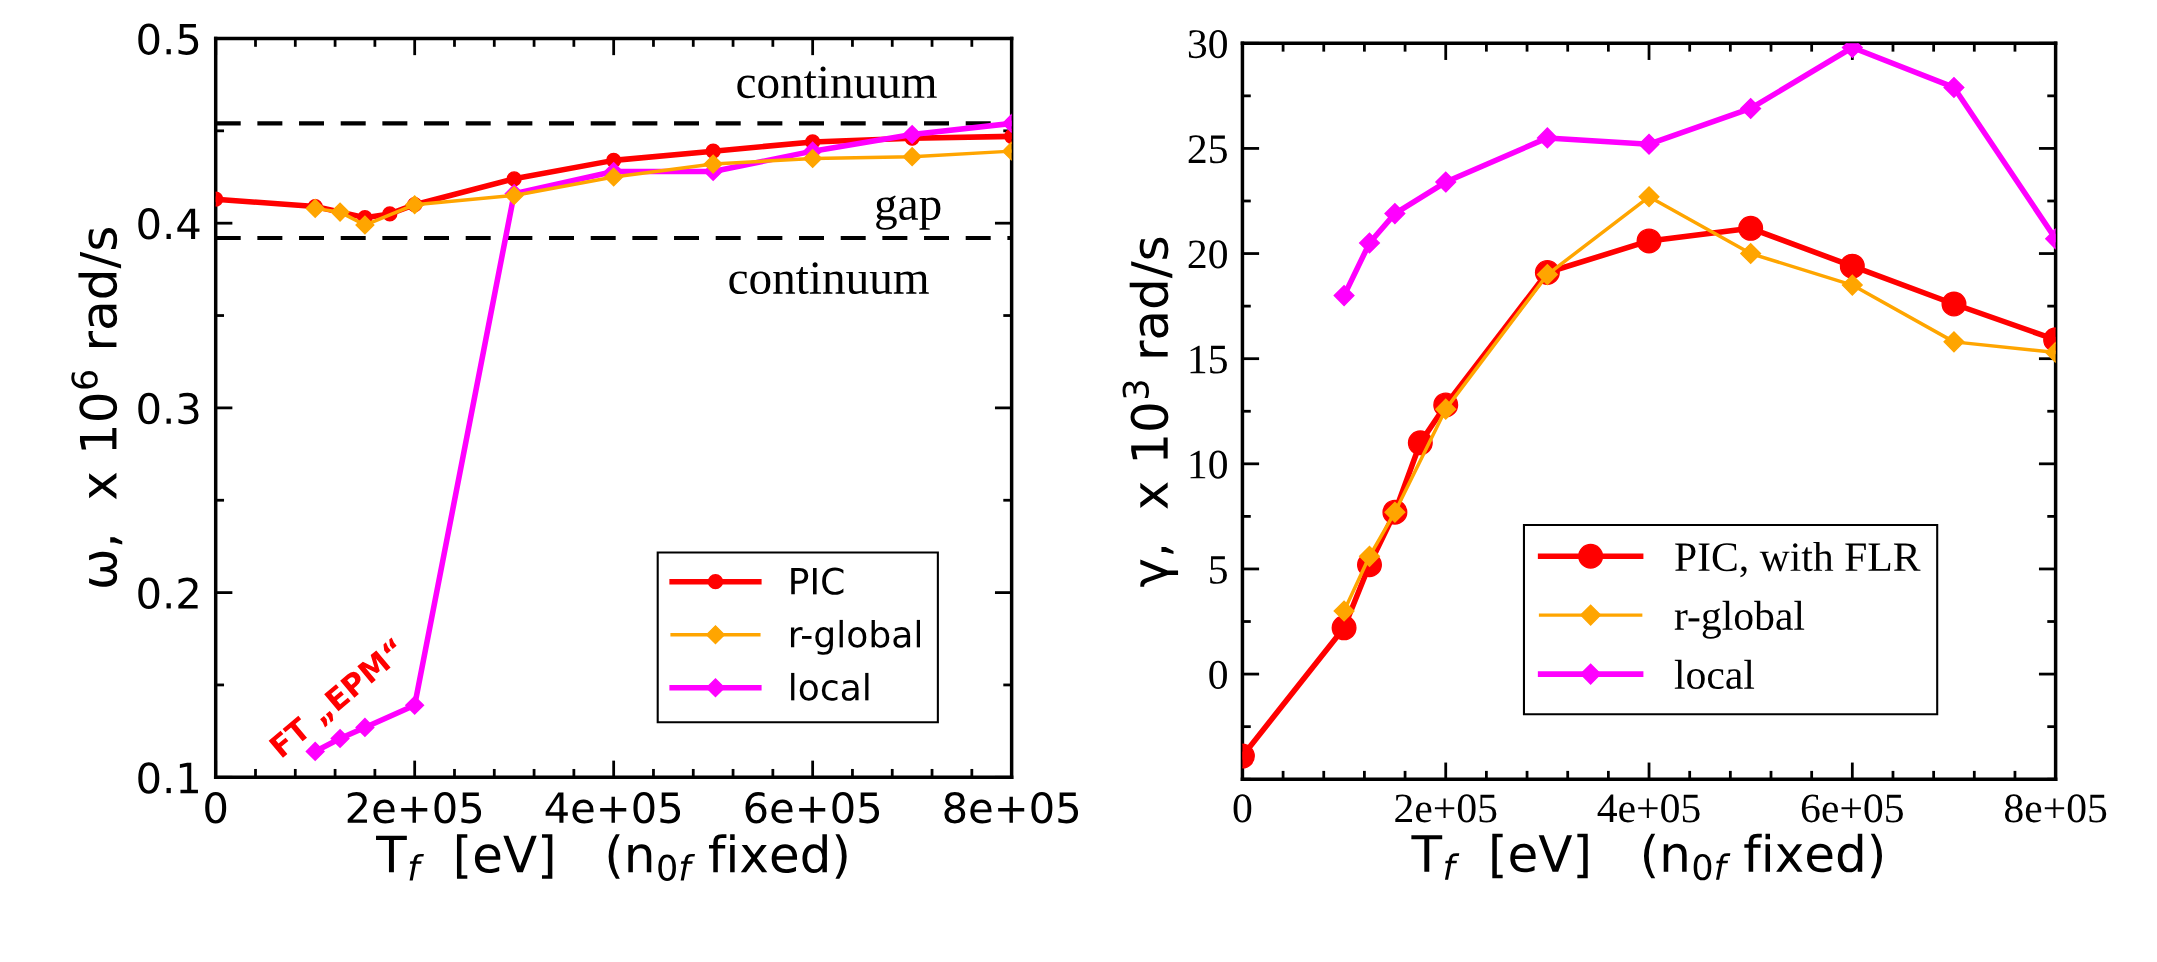  What do you see at coordinates (1150, 412) in the screenshot?
I see `y-axis-title: γ, x 10$^{3}$ rad/s` at bounding box center [1150, 412].